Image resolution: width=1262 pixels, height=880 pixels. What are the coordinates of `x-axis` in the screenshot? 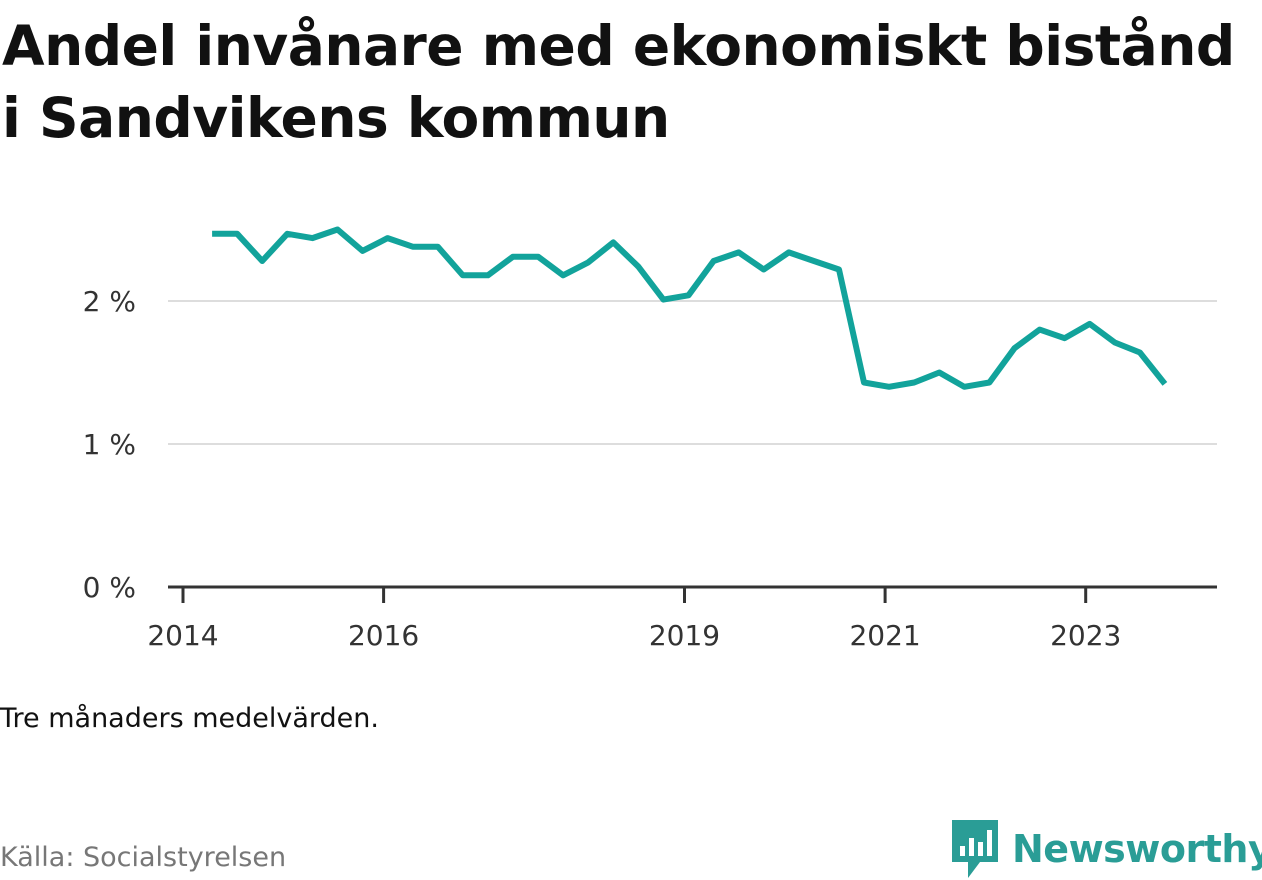 It's located at (692, 594).